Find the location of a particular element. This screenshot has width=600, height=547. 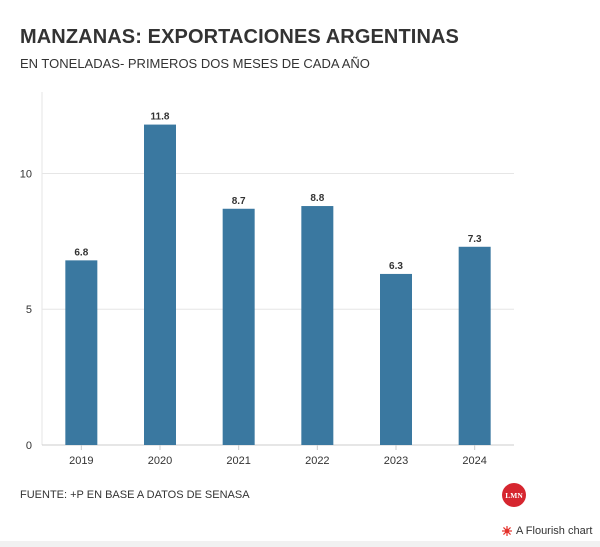

bottom-bar is located at coordinates (300, 544).